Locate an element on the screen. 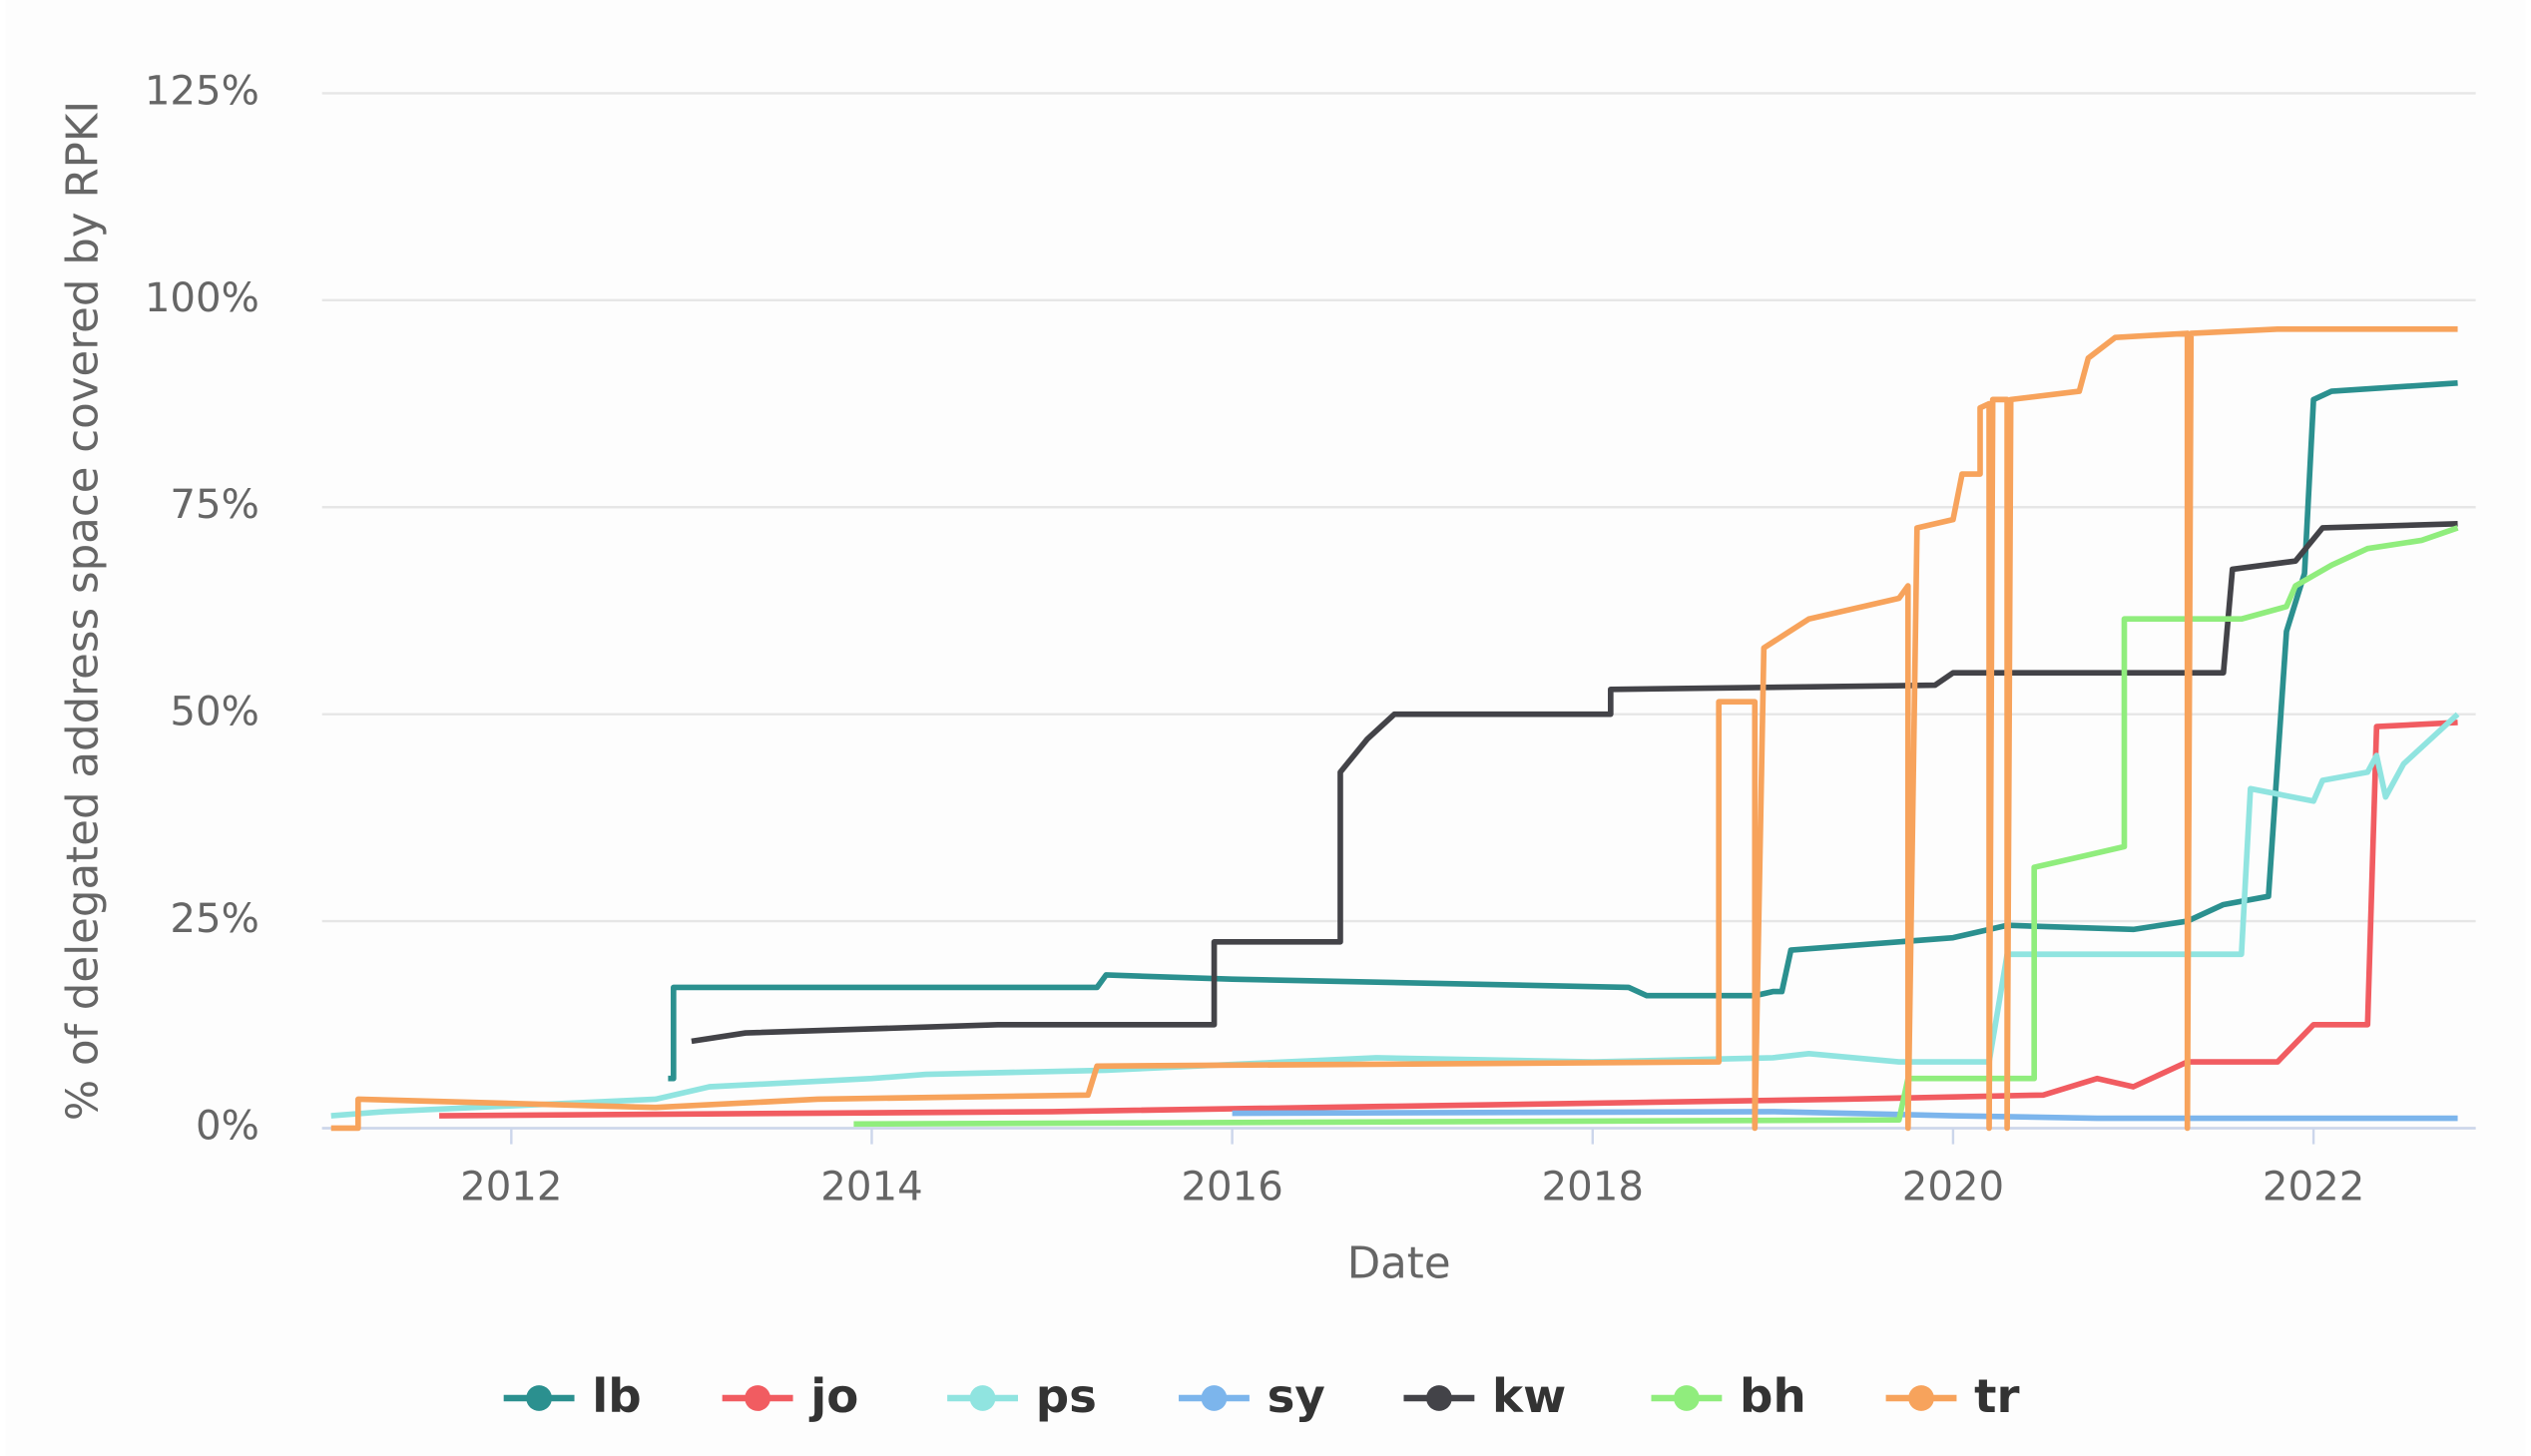 Image resolution: width=2531 pixels, height=1456 pixels. x-tick-label: 2018 is located at coordinates (1593, 1188).